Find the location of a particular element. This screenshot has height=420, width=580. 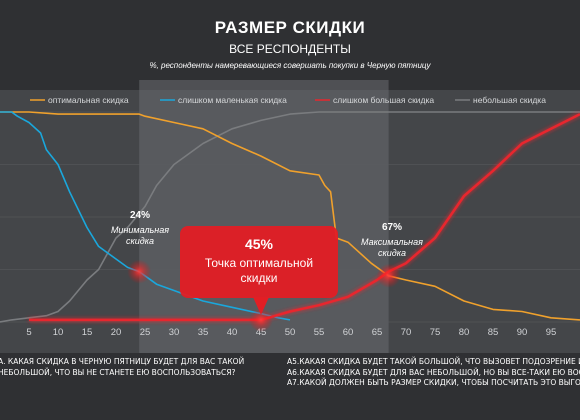

annotation-label: Минимальная is located at coordinates (140, 230).